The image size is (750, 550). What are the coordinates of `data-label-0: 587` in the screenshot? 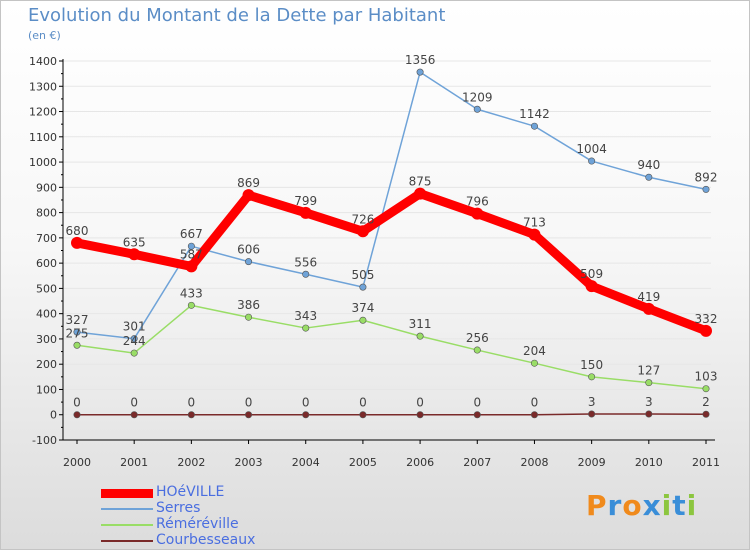 It's located at (191, 254).